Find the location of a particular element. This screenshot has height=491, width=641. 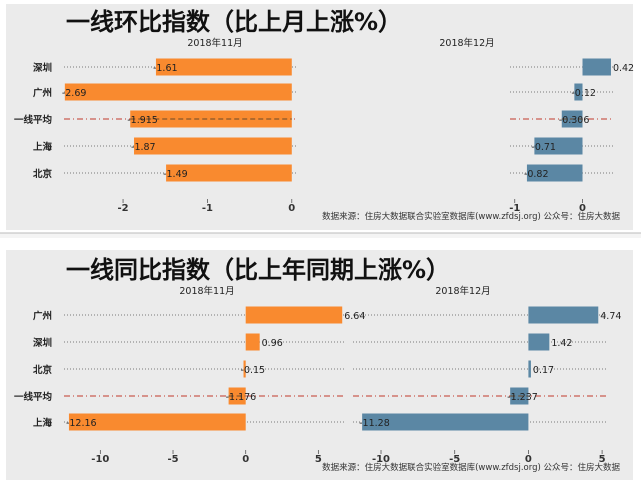

chart-1-data-label: -0.71 is located at coordinates (543, 147).